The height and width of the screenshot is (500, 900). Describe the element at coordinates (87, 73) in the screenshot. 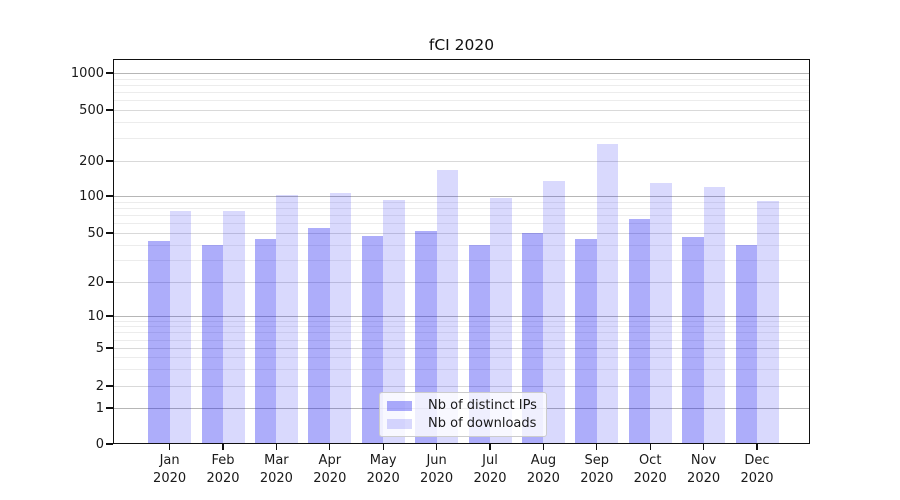

I see `y-tick-label: 1000` at that location.